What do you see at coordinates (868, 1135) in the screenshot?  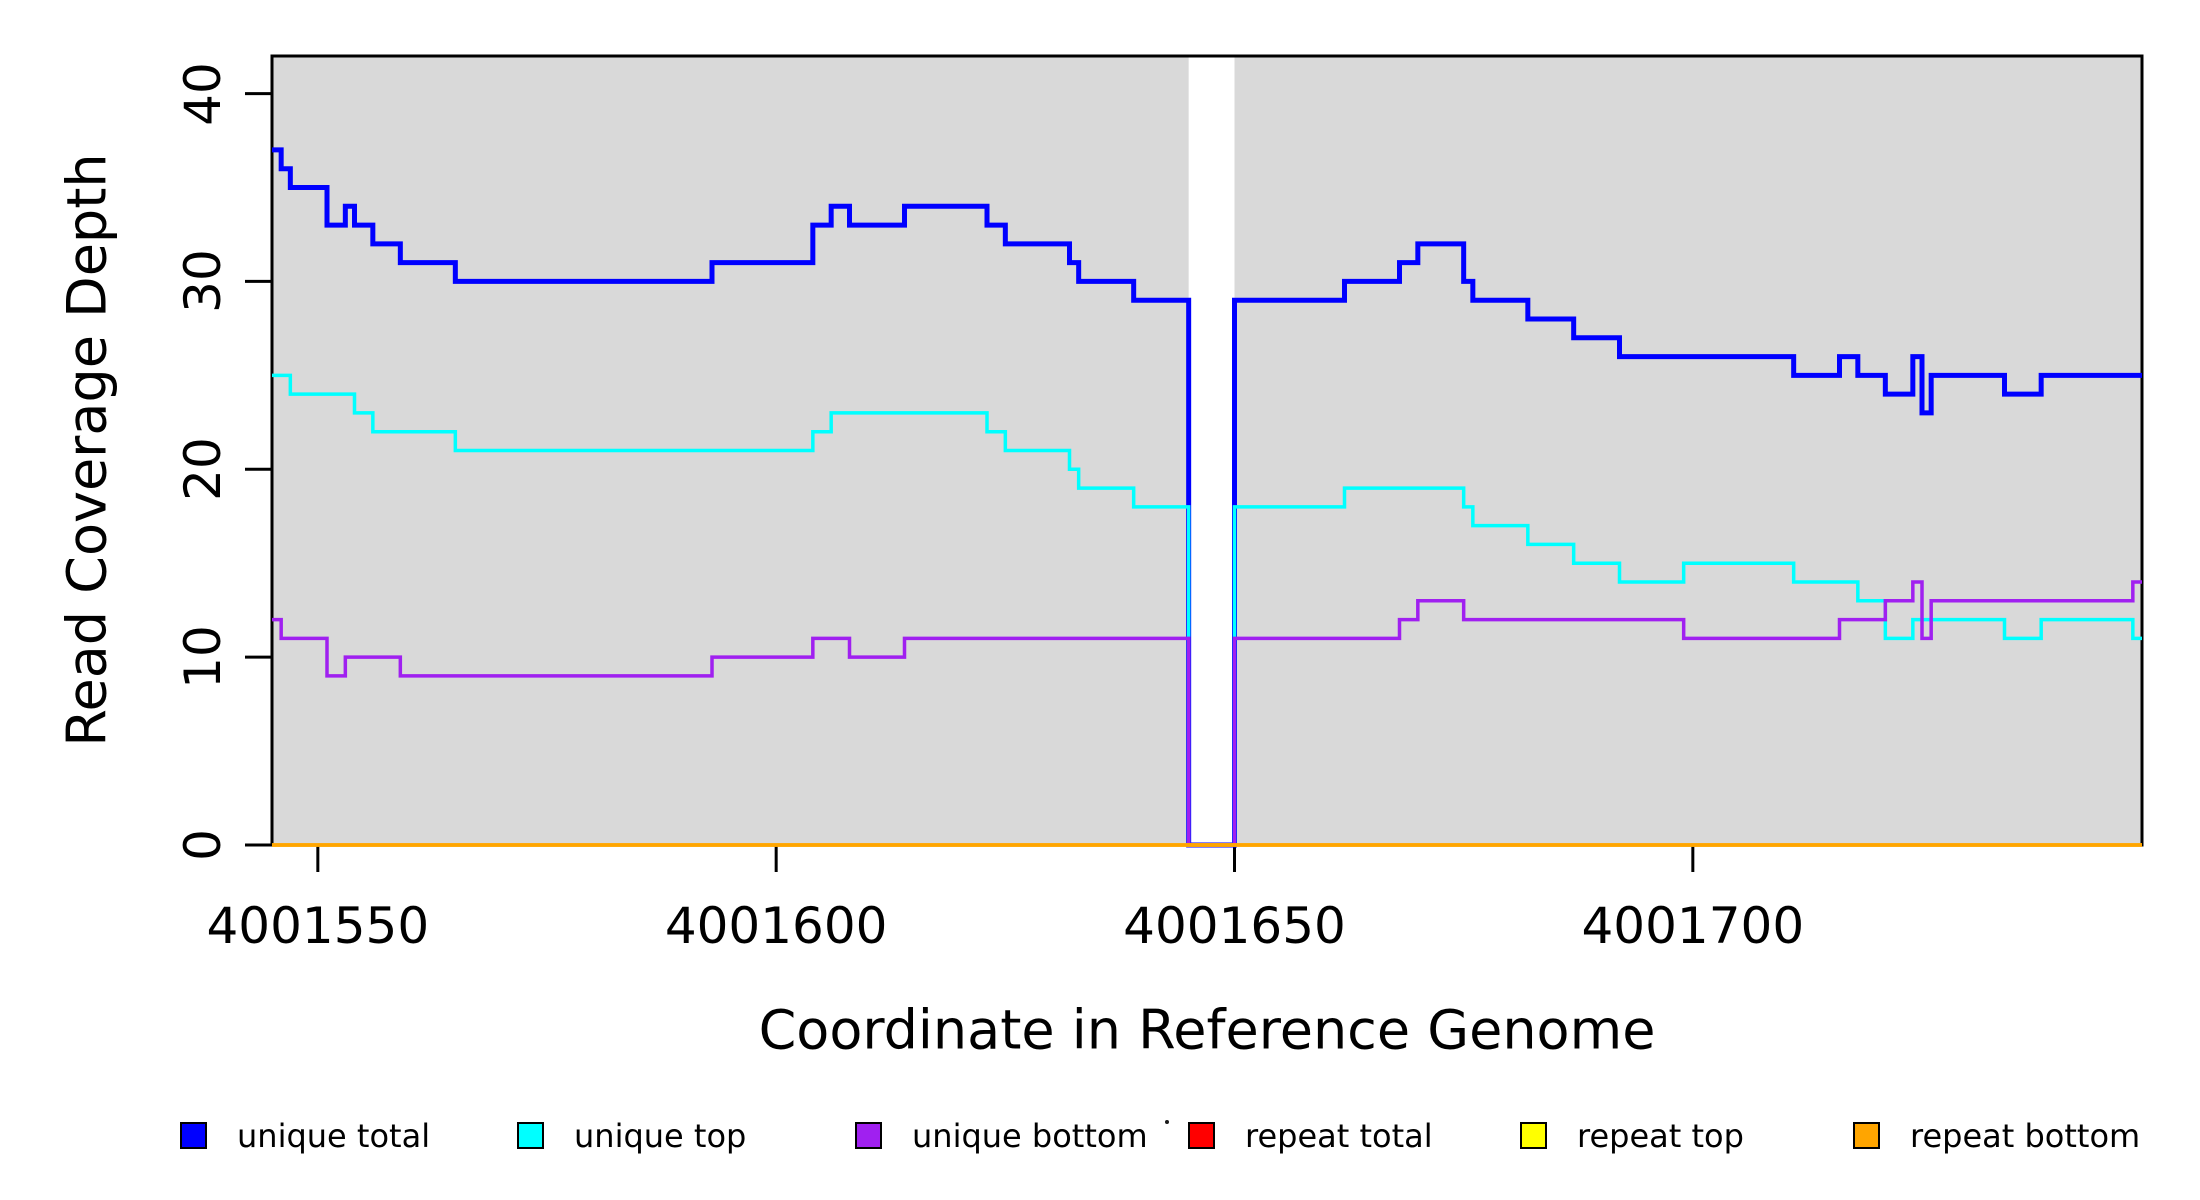 I see `legend-swatch-unique-bottom` at bounding box center [868, 1135].